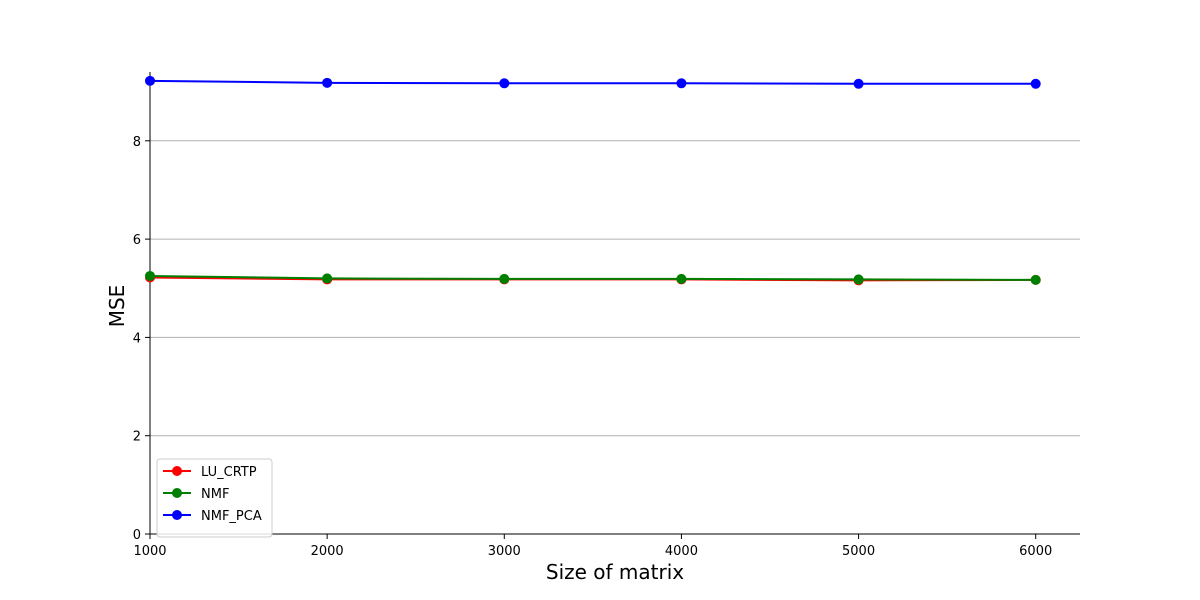 This screenshot has height=600, width=1200. Describe the element at coordinates (592, 546) in the screenshot. I see `x-ticks: 1000 2000 3000 4000 5000 6000` at that location.